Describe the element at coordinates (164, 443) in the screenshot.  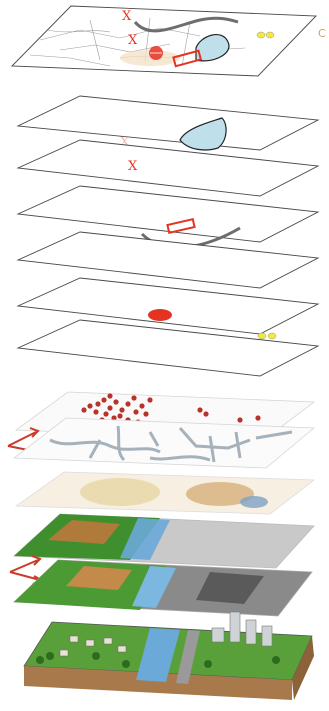
I see `street-network-layer` at that location.